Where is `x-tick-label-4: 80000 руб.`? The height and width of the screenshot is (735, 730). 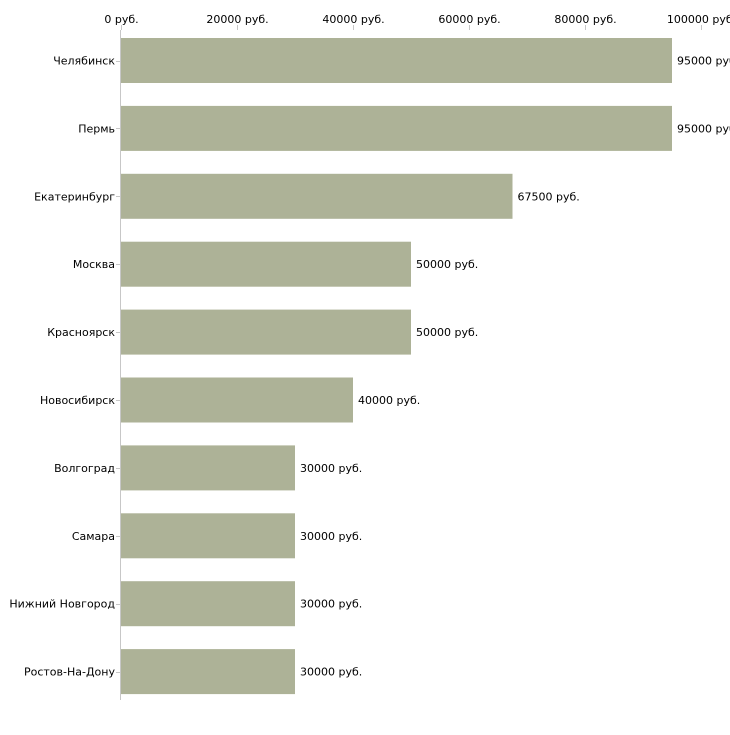
x-tick-label-4: 80000 руб. is located at coordinates (585, 19).